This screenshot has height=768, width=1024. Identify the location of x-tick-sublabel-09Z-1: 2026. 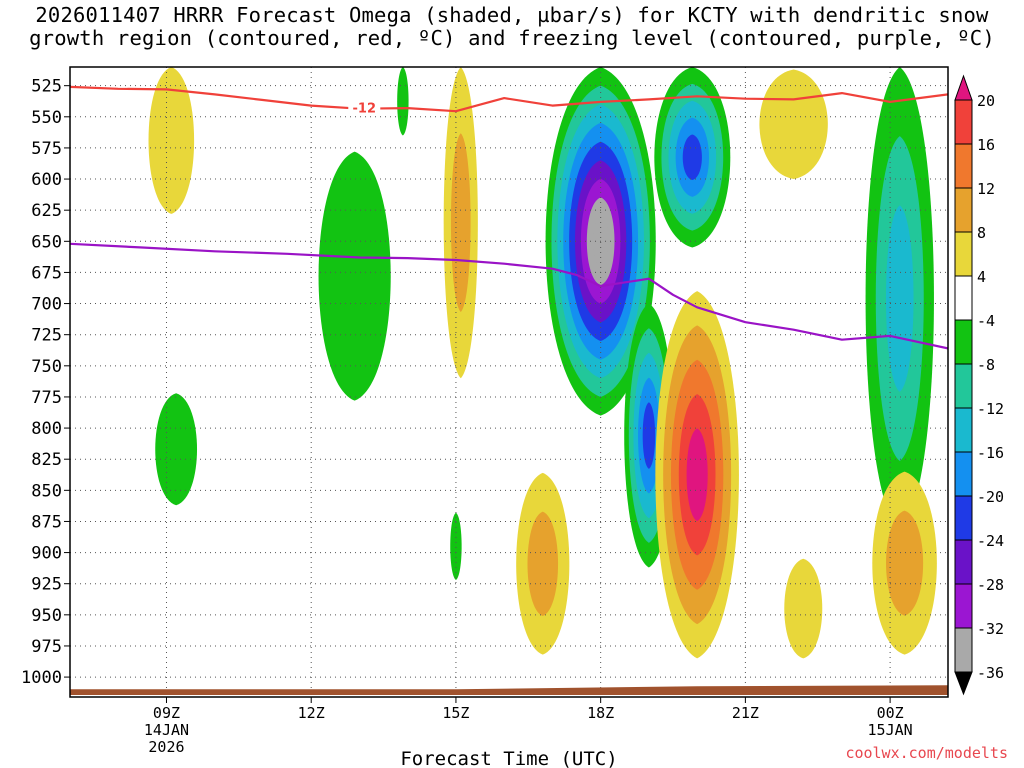
(166, 747).